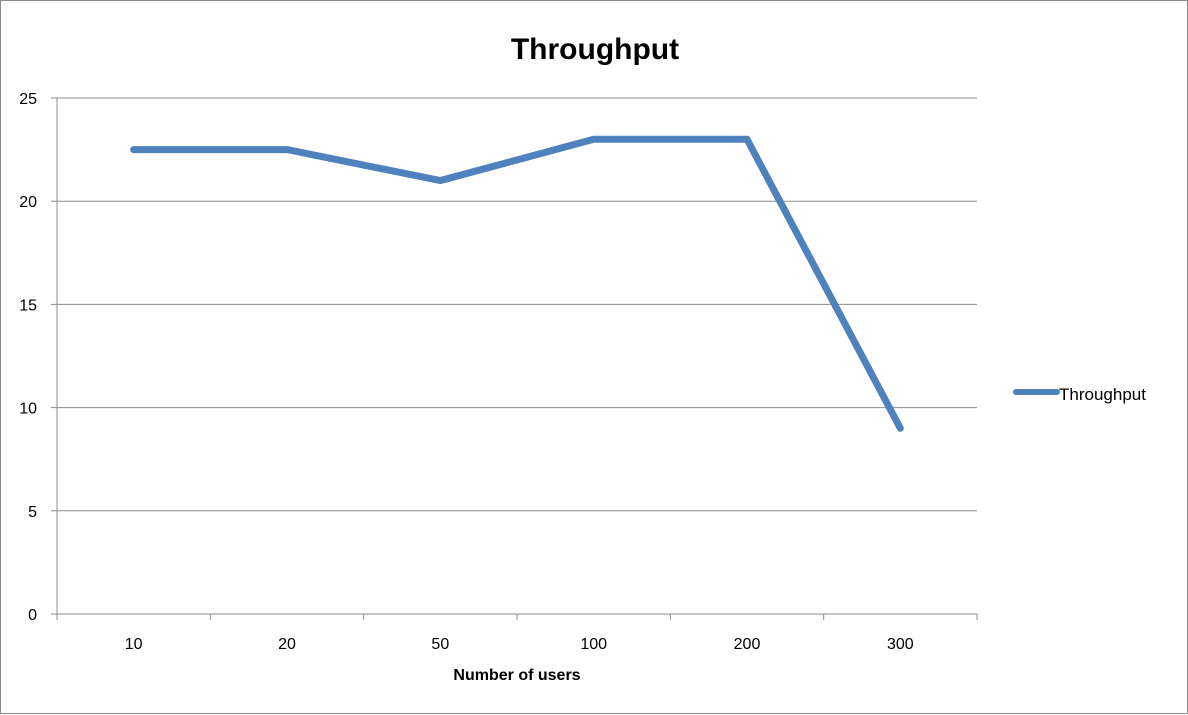  Describe the element at coordinates (517, 633) in the screenshot. I see `x-axis-ticks: 10 20 50 100 200 300` at that location.